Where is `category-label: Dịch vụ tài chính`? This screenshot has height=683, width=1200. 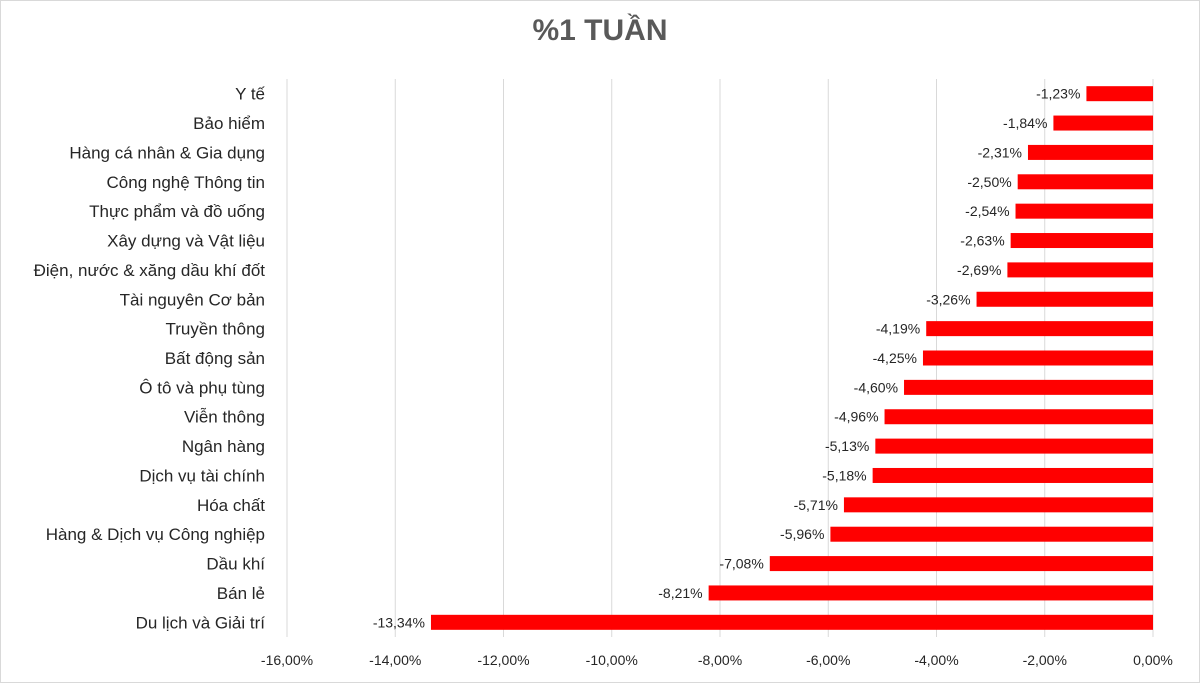 category-label: Dịch vụ tài chính is located at coordinates (202, 475).